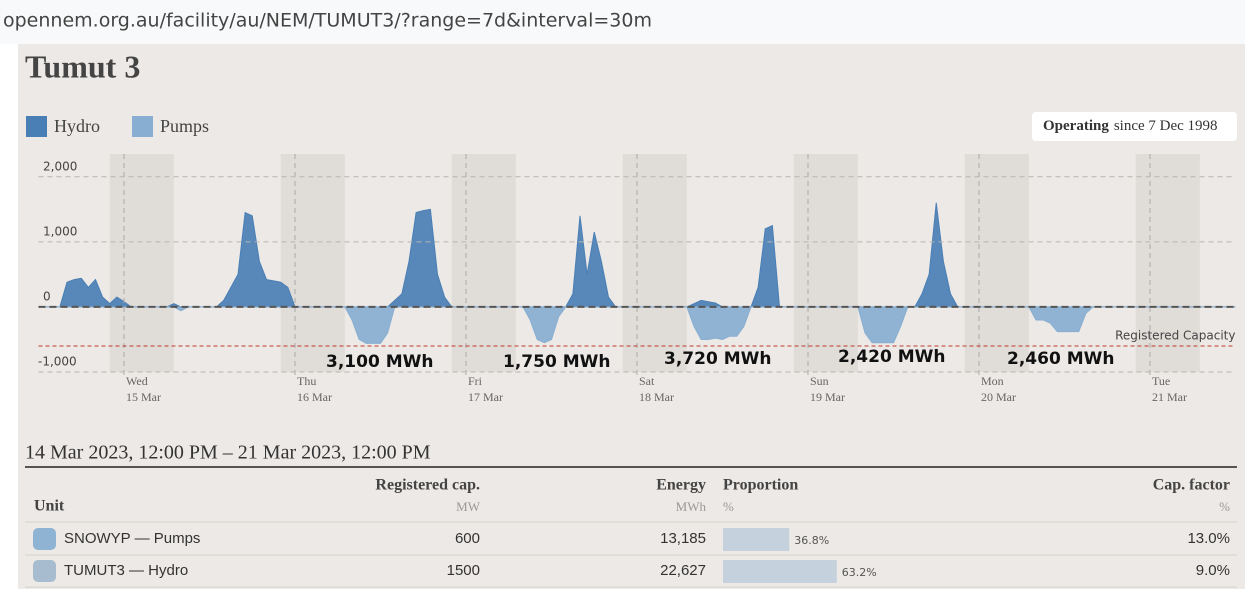  What do you see at coordinates (306, 381) in the screenshot?
I see `x-tick-label: Thu` at bounding box center [306, 381].